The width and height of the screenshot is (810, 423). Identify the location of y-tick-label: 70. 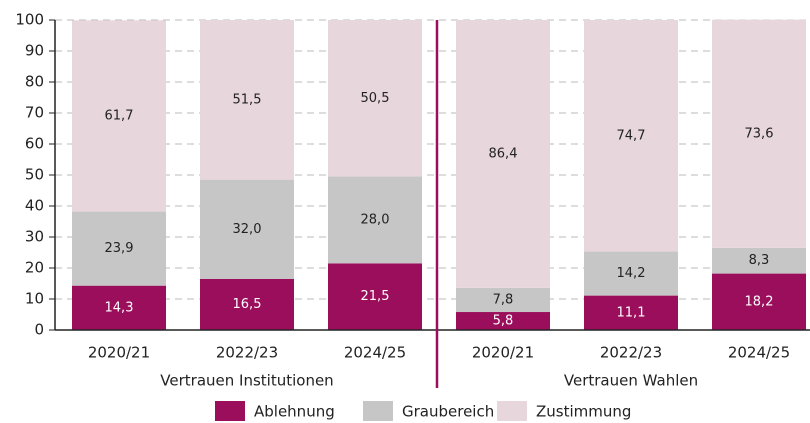
(34, 113).